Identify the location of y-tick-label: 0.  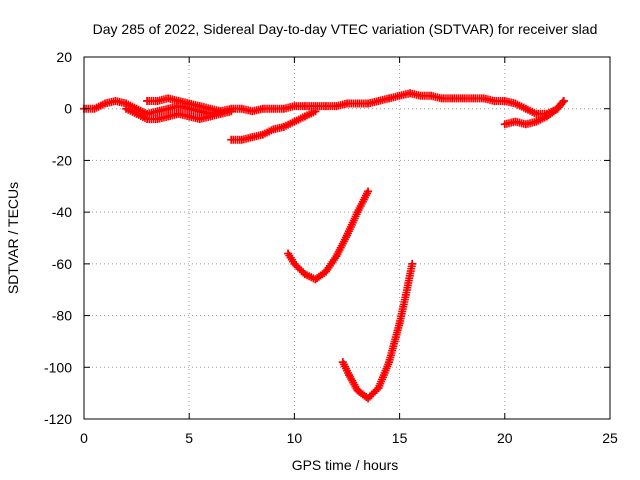
(68, 109).